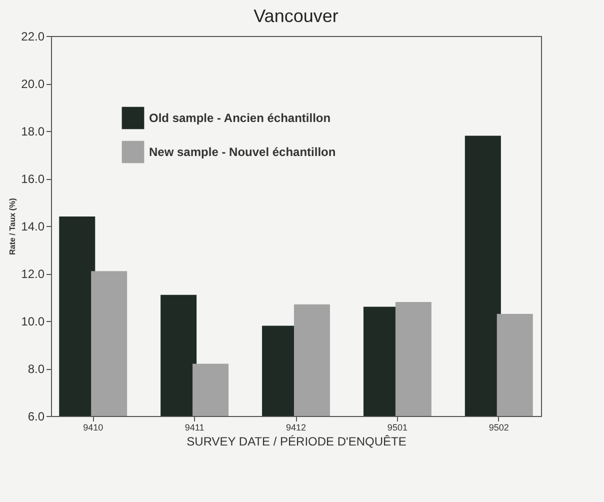 This screenshot has height=502, width=604. Describe the element at coordinates (296, 427) in the screenshot. I see `x-tick-label: 9412` at that location.